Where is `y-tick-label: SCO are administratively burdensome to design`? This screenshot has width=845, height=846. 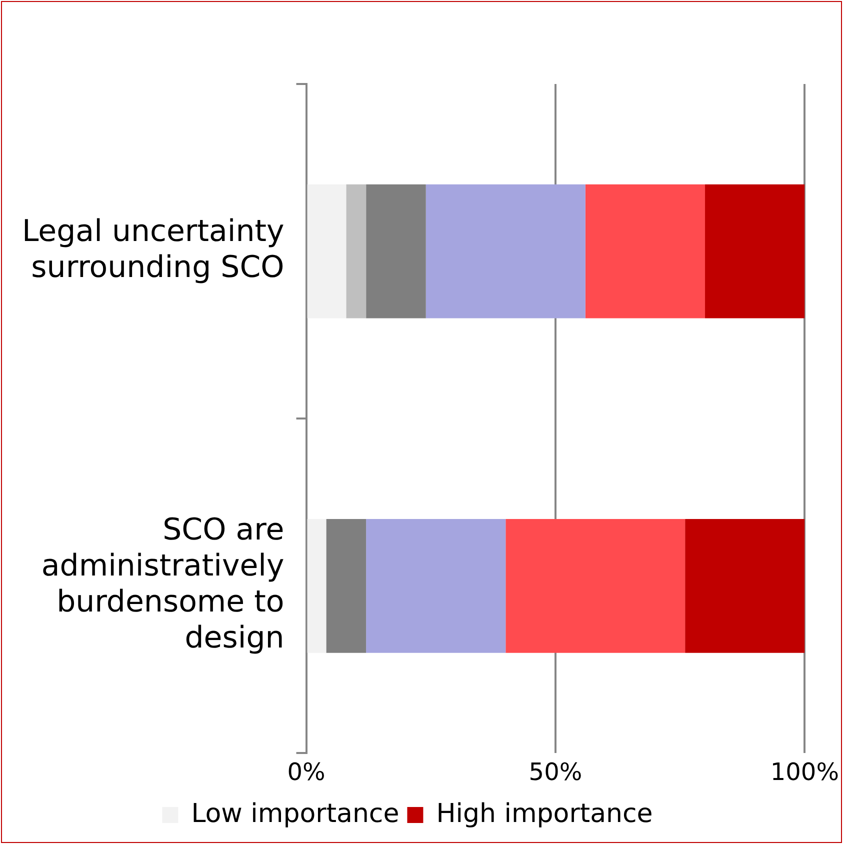 y-tick-label: SCO are administratively burdensome to design is located at coordinates (162, 584).